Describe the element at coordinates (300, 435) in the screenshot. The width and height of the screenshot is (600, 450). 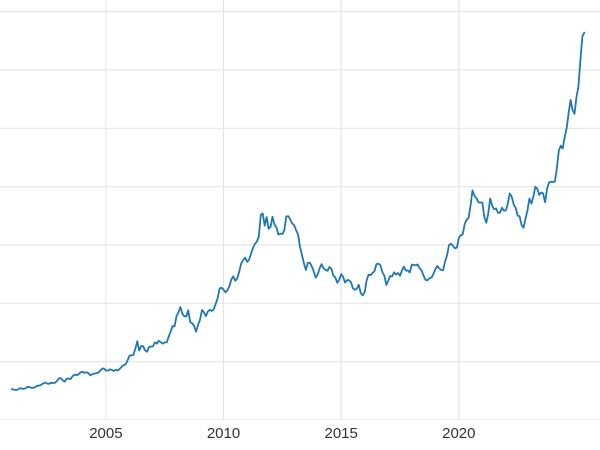
I see `x-axis: 2005 2010 2015 2020` at that location.